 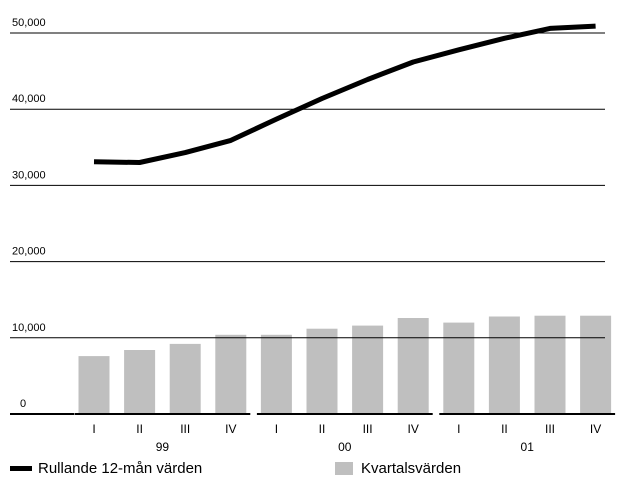 What do you see at coordinates (29, 213) in the screenshot?
I see `y-axis-ticks: 0 10,000 20,000 30,000 40,000 50,000` at bounding box center [29, 213].